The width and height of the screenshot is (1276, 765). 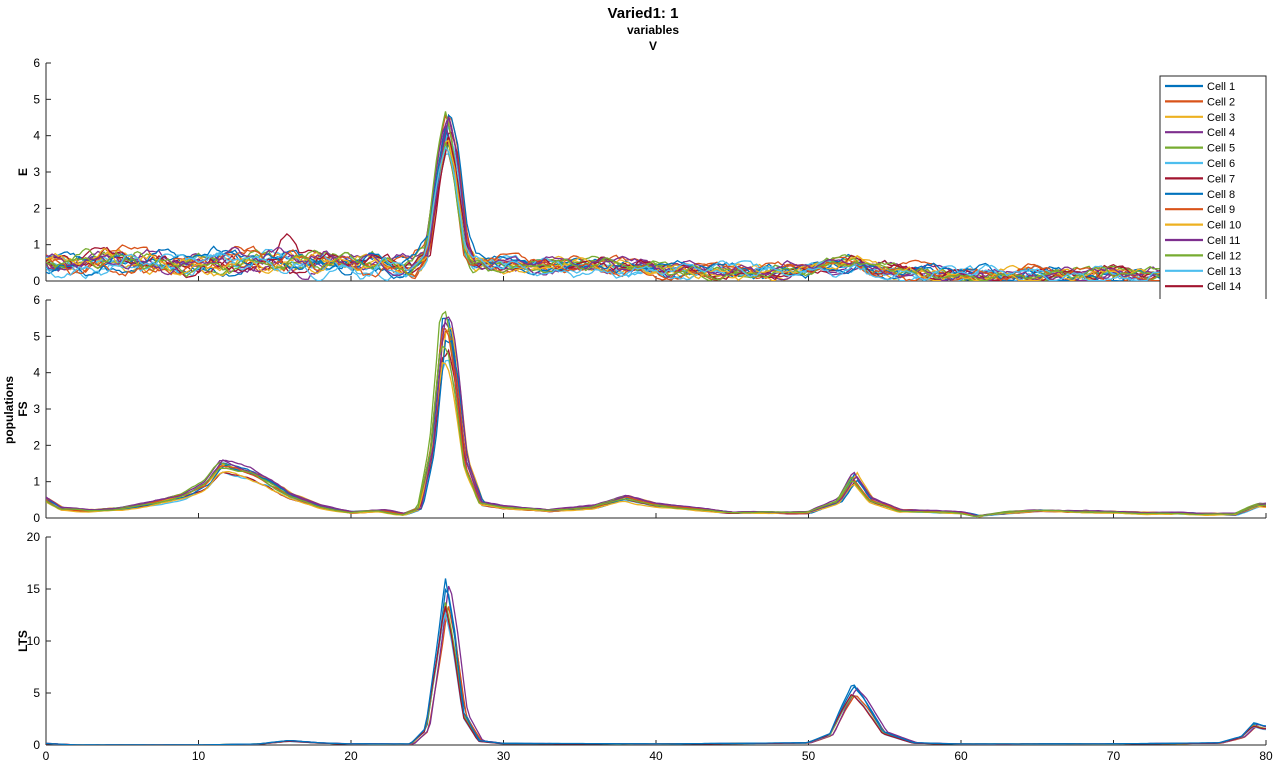 What do you see at coordinates (351, 756) in the screenshot?
I see `x-tick-label: 20` at bounding box center [351, 756].